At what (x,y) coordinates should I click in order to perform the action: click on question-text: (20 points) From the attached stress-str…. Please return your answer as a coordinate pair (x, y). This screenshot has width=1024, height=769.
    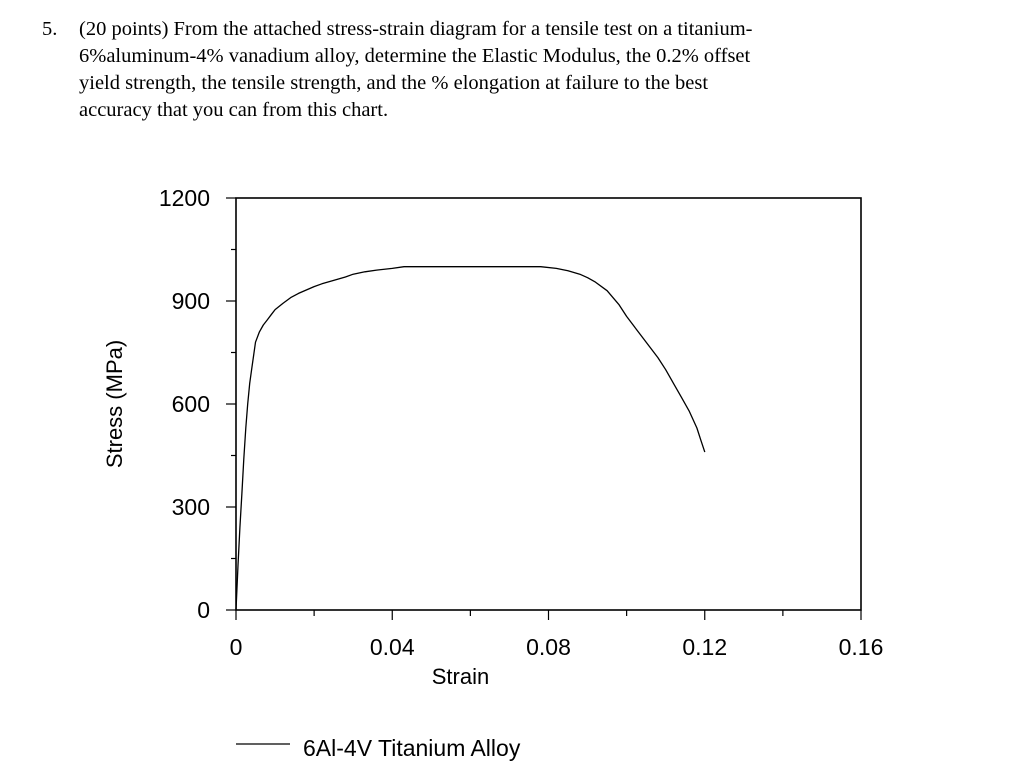
    Looking at the image, I should click on (416, 69).